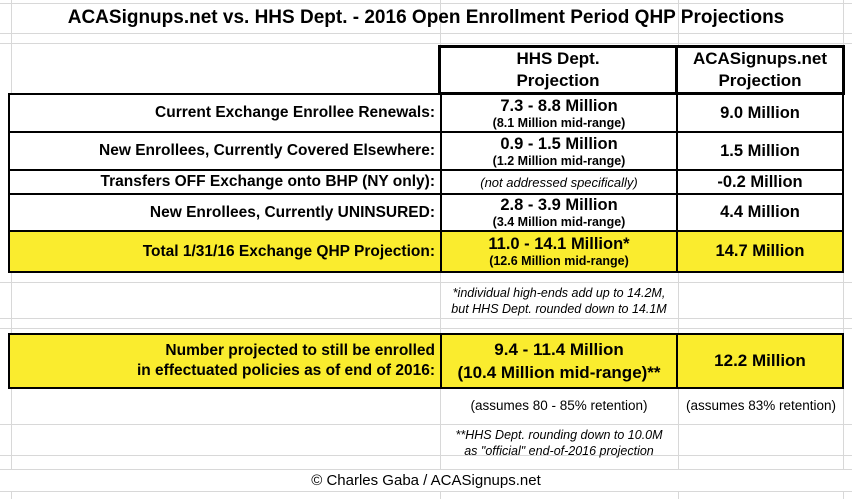 This screenshot has height=499, width=852. Describe the element at coordinates (559, 435) in the screenshot. I see `footnote-retention-line1: **HHS Dept. rounding down to 10.0M` at that location.